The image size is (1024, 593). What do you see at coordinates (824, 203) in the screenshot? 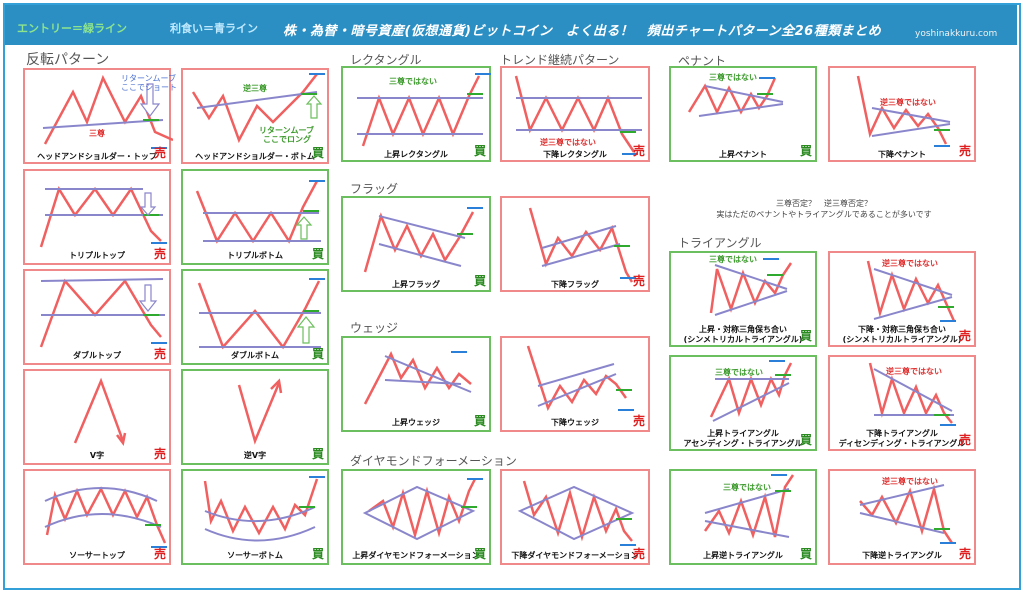
I see `note-line-1: 三尊否定？ 逆三尊否定？` at bounding box center [824, 203].